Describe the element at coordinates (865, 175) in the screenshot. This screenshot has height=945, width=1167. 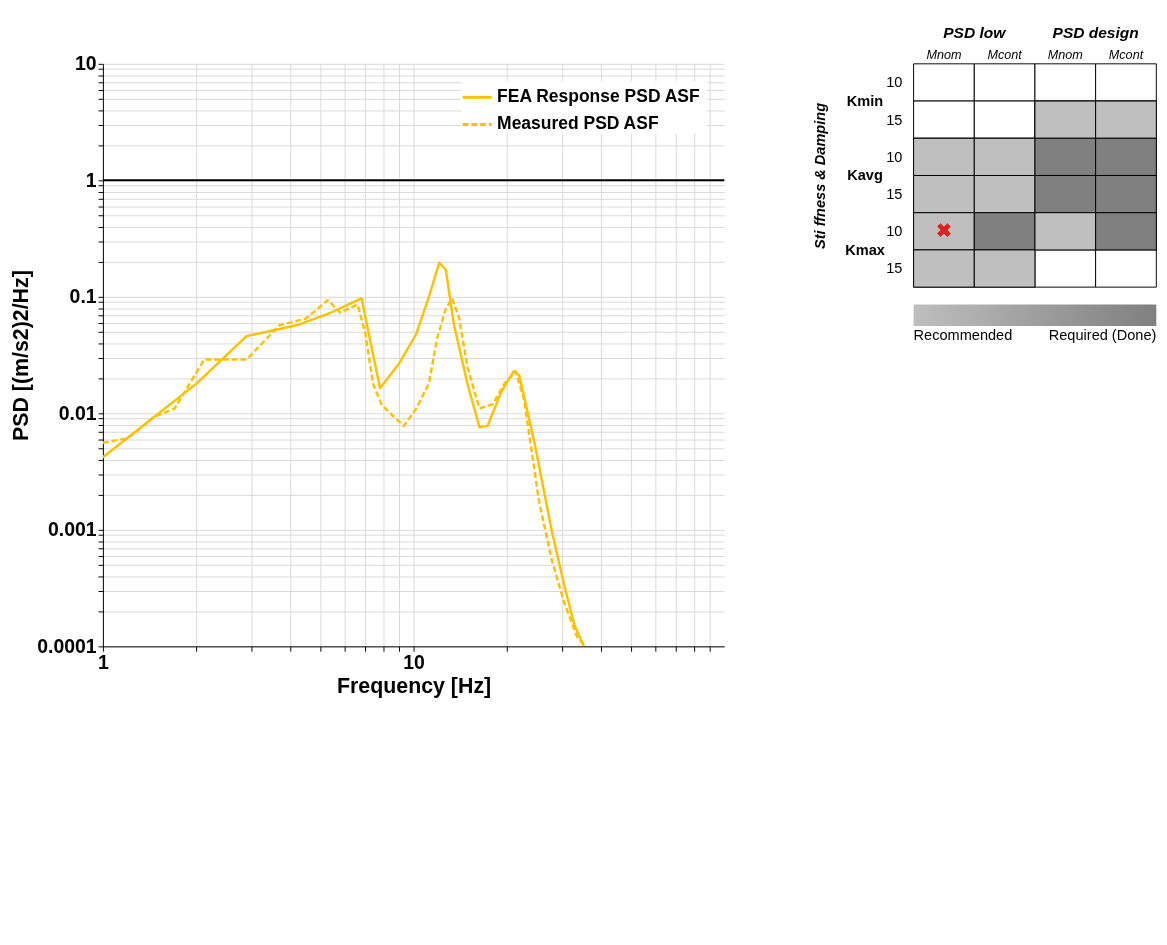
I see `text: Kavg` at that location.